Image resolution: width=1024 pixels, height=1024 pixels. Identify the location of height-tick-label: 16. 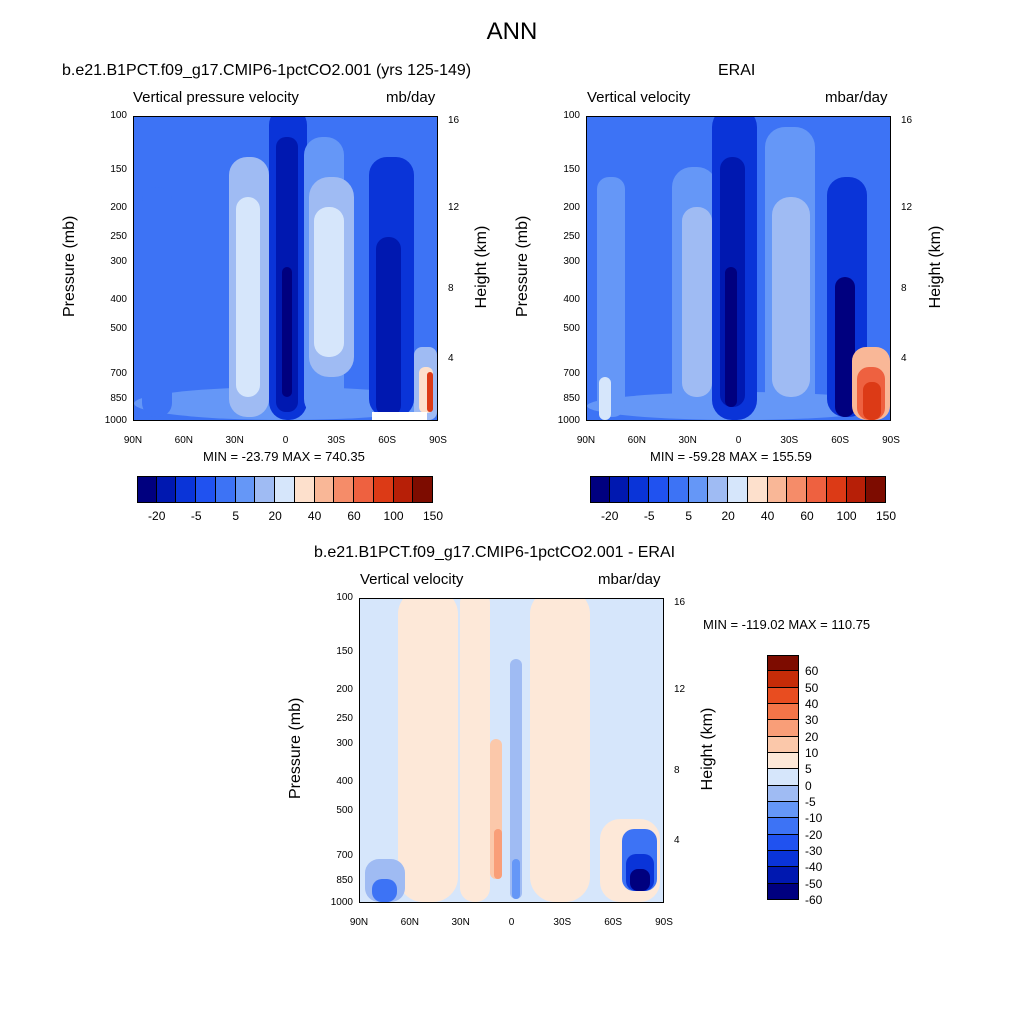
(907, 121).